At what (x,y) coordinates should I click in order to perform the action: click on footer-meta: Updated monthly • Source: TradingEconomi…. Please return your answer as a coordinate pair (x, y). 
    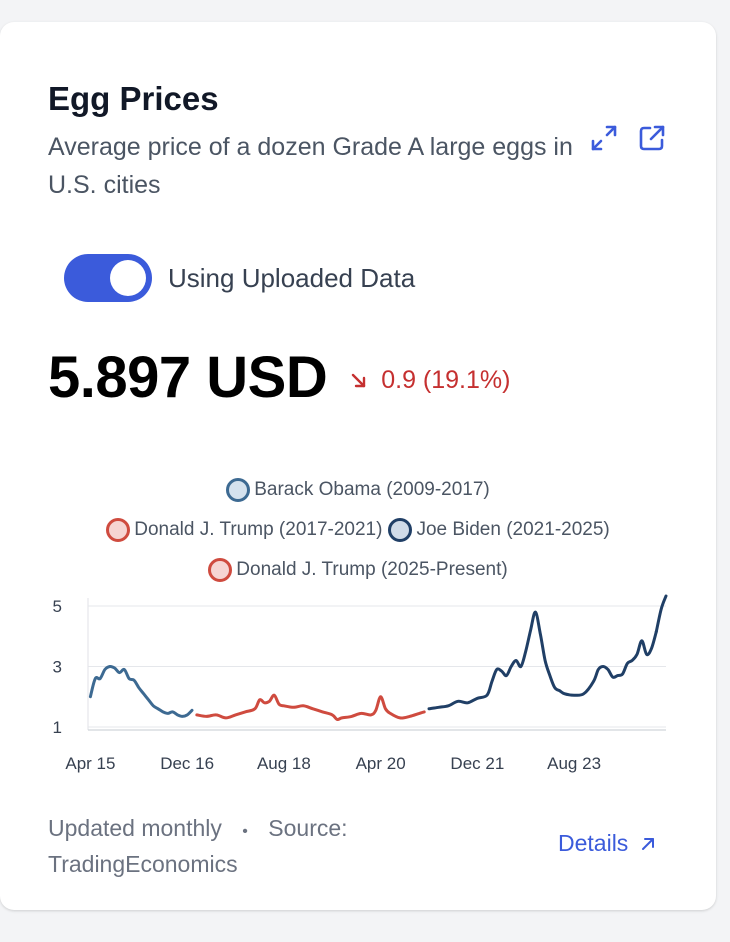
    Looking at the image, I should click on (228, 846).